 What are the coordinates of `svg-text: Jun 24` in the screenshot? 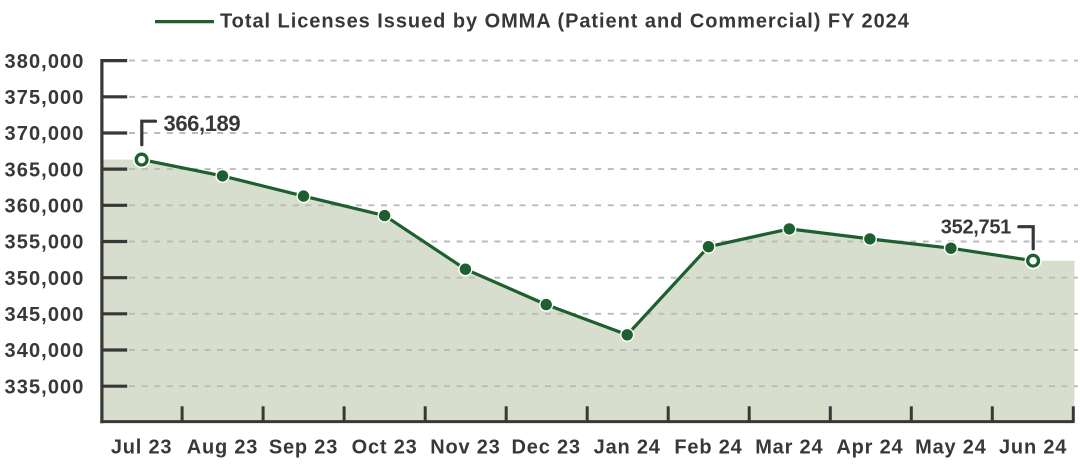 It's located at (1033, 447).